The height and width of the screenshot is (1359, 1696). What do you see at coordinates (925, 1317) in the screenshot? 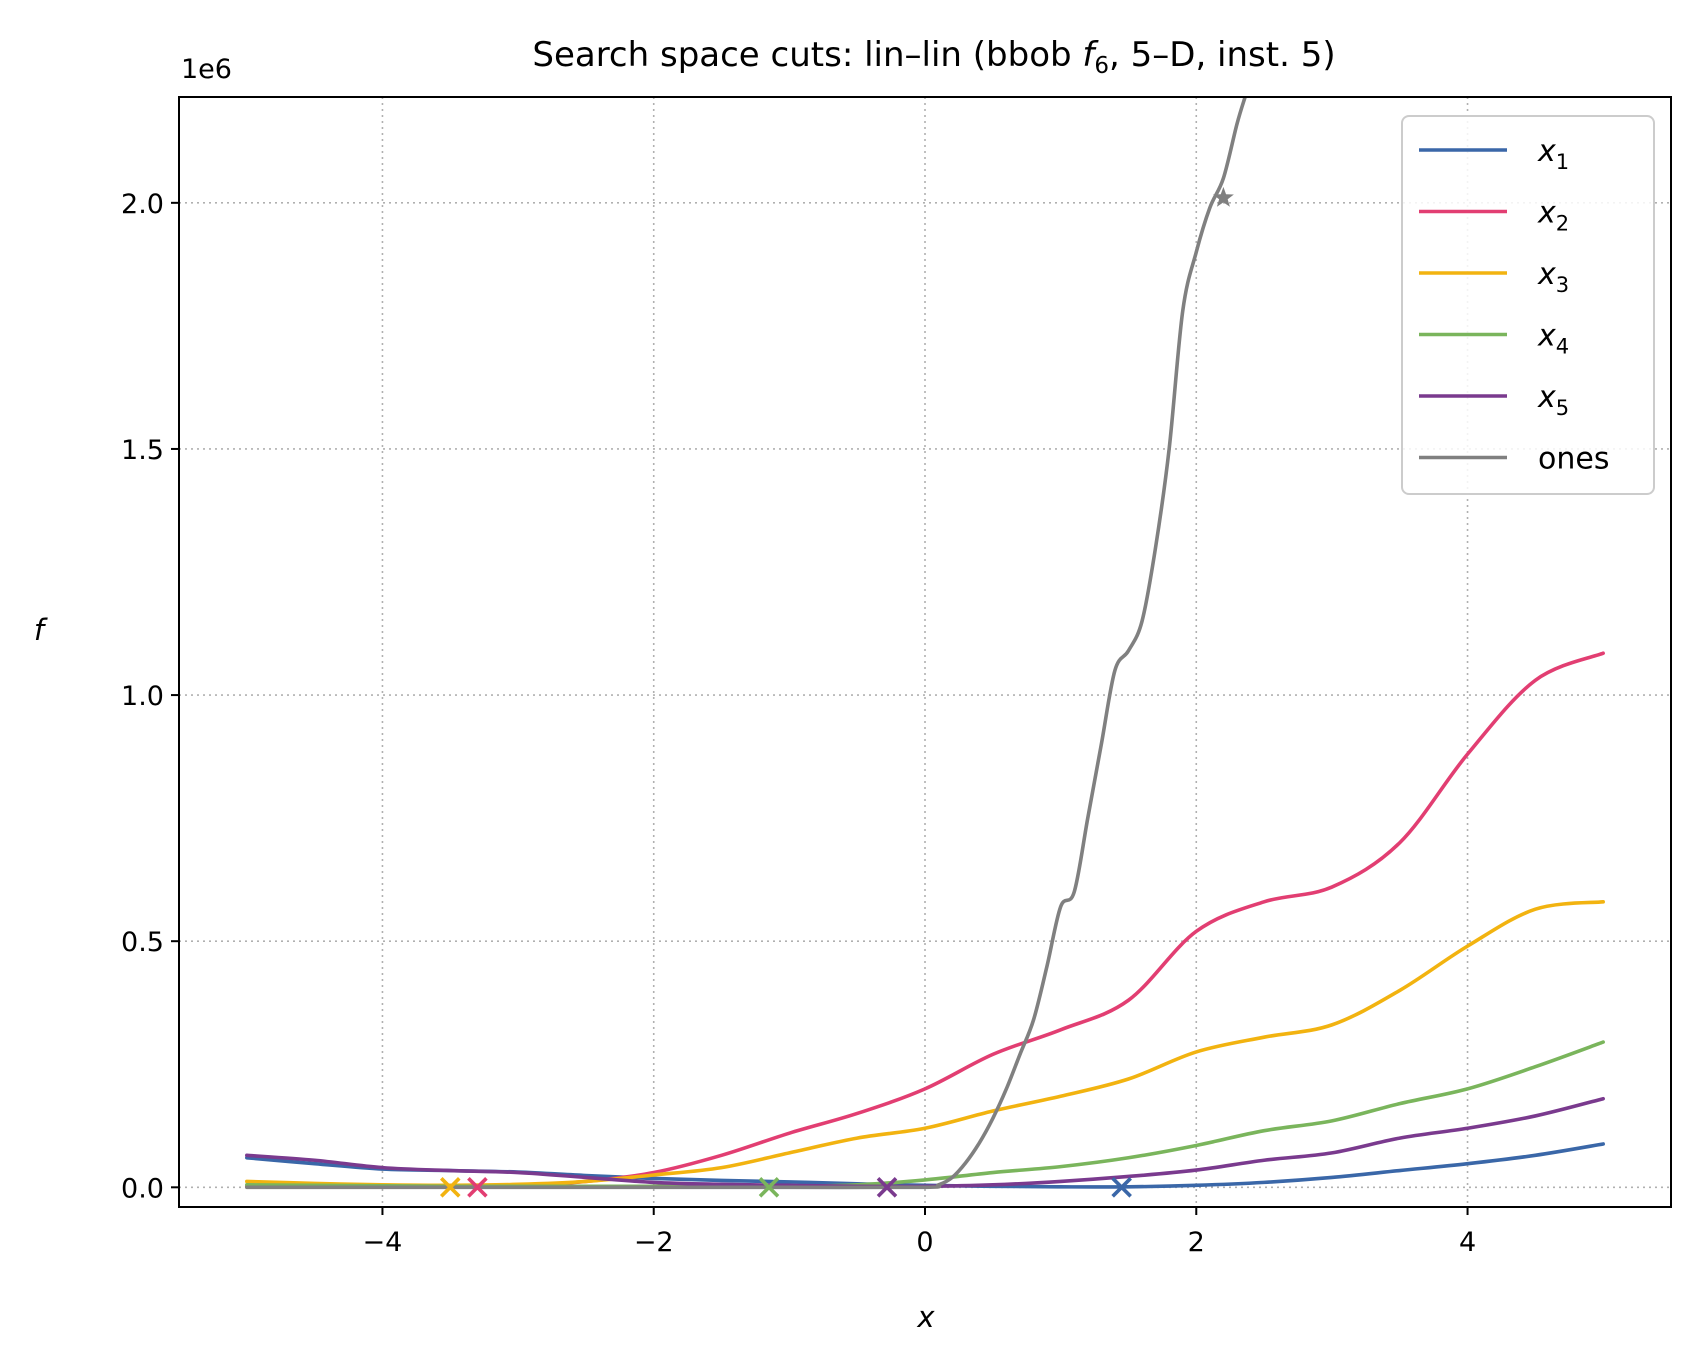
I see `x-axis-label: x` at bounding box center [925, 1317].